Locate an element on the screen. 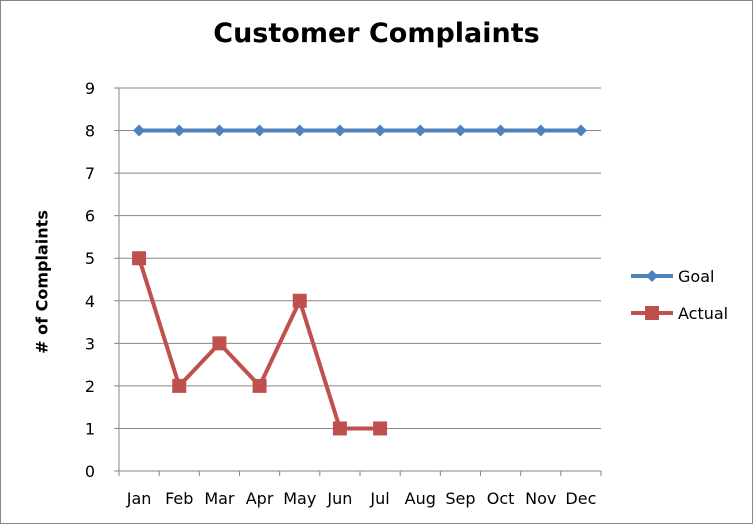 Image resolution: width=753 pixels, height=524 pixels. x-tick-label: Apr is located at coordinates (260, 498).